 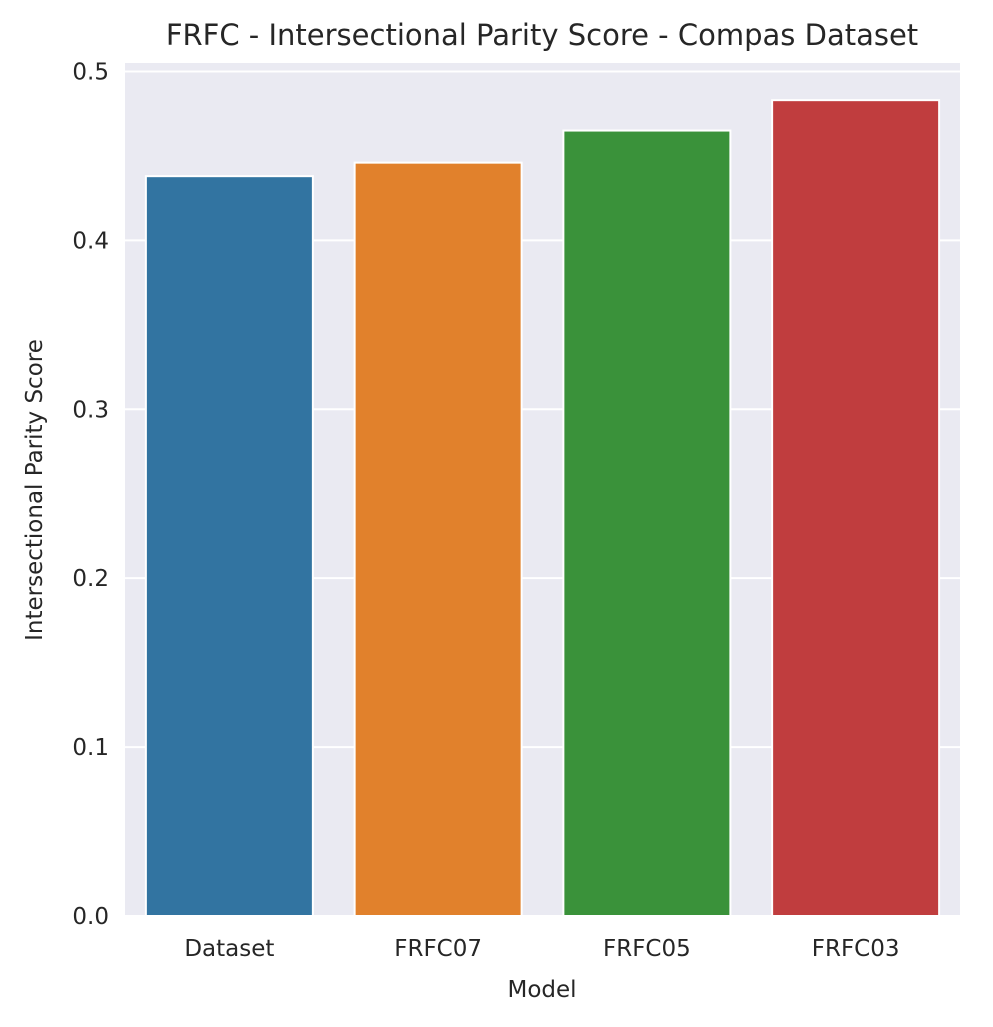 What do you see at coordinates (229, 949) in the screenshot?
I see `x-tick-label: Dataset` at bounding box center [229, 949].